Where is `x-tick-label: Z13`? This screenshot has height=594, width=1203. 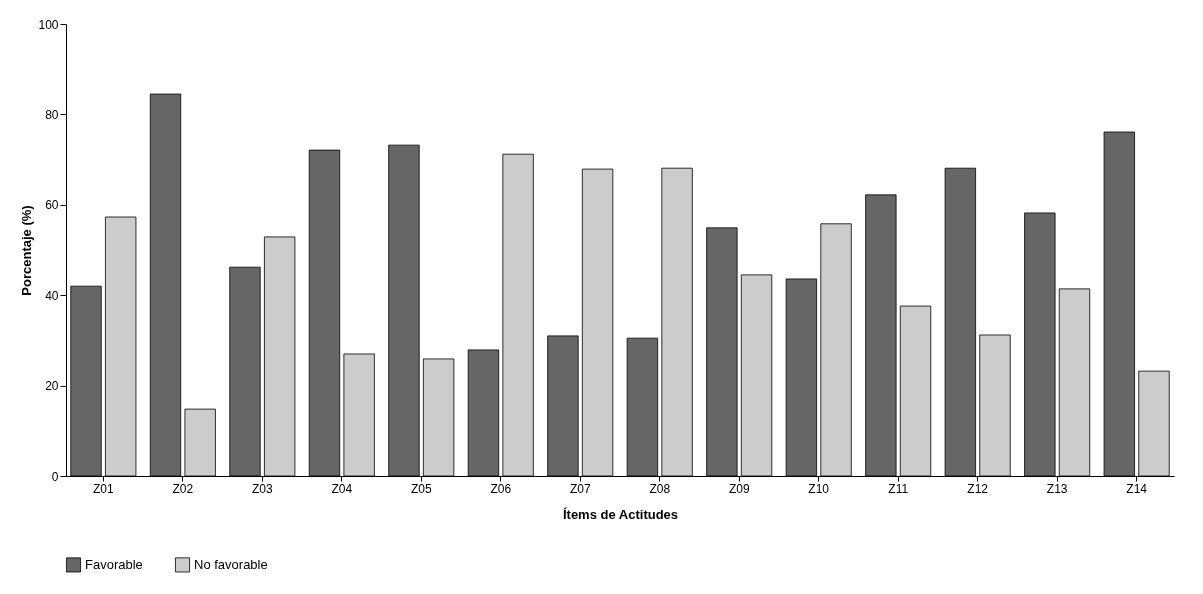 x-tick-label: Z13 is located at coordinates (1057, 488).